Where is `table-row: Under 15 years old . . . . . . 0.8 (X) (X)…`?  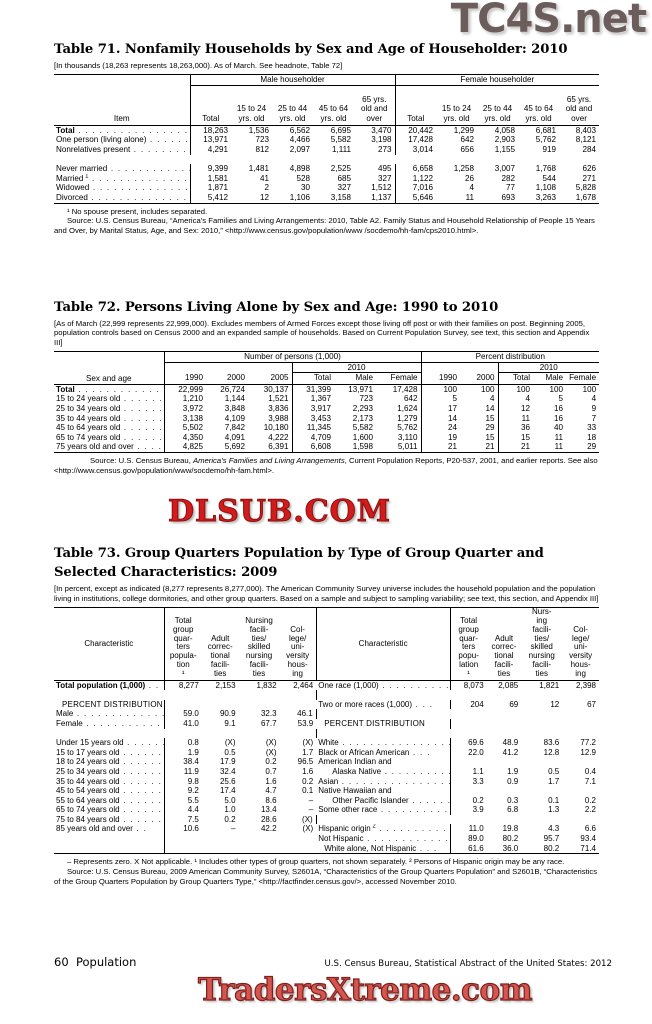
table-row: Under 15 years old . . . . . . 0.8 (X) (X)… is located at coordinates (326, 743).